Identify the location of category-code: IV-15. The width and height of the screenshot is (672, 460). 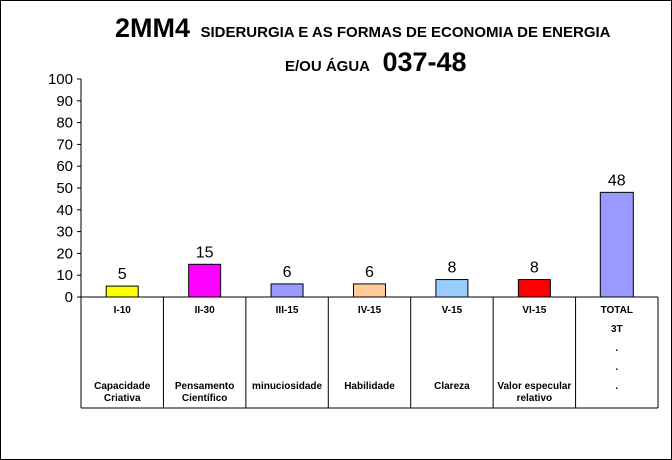
(369, 310).